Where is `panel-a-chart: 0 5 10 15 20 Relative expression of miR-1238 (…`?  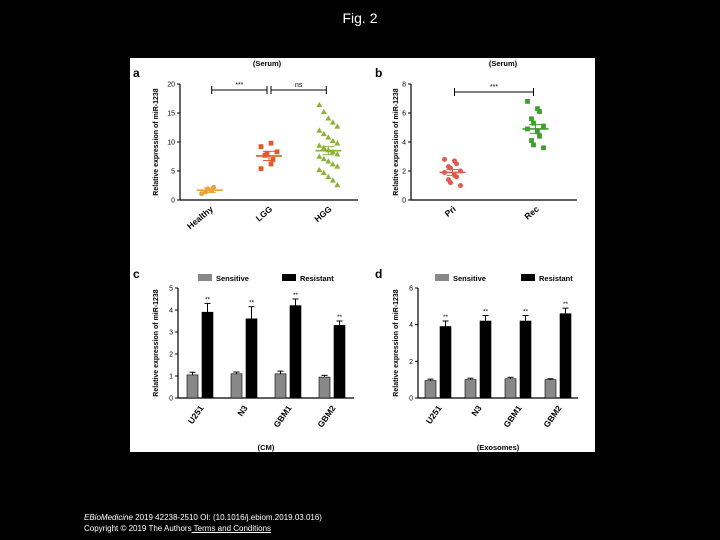
panel-a-chart: 0 5 10 15 20 Relative expression of miR-1238 (… is located at coordinates (255, 145).